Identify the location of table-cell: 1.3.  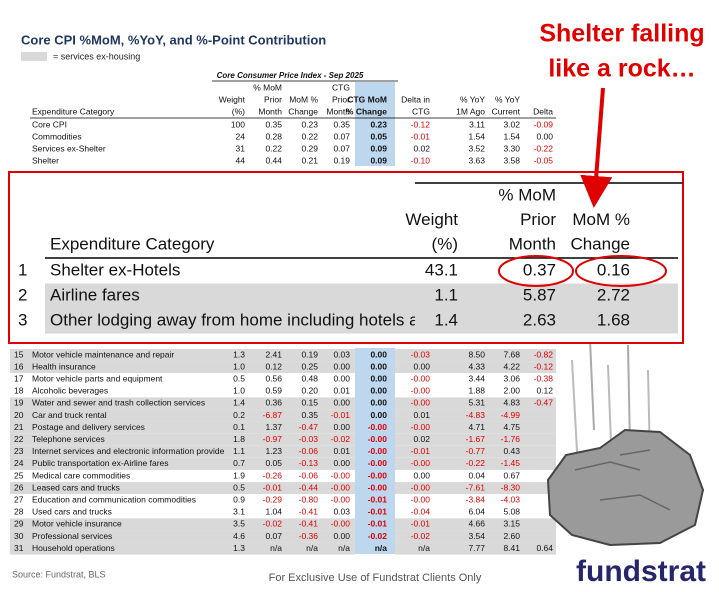
(239, 354).